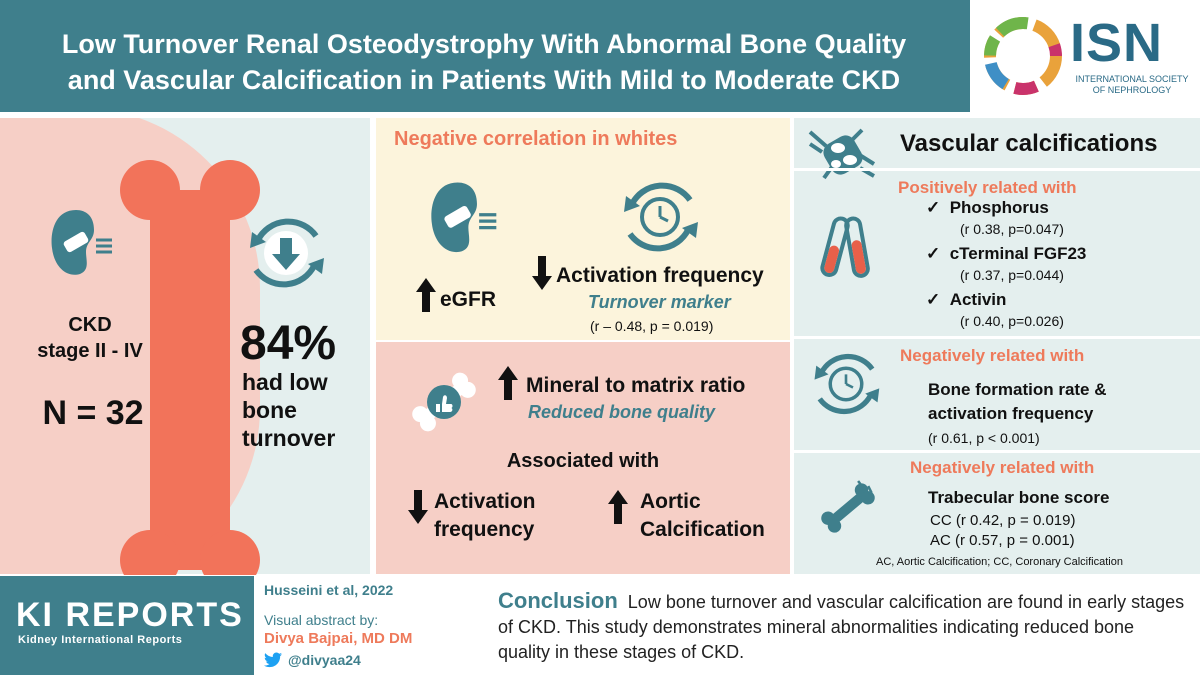 The image size is (1200, 675). What do you see at coordinates (93, 413) in the screenshot?
I see `sample-size: N = 32` at bounding box center [93, 413].